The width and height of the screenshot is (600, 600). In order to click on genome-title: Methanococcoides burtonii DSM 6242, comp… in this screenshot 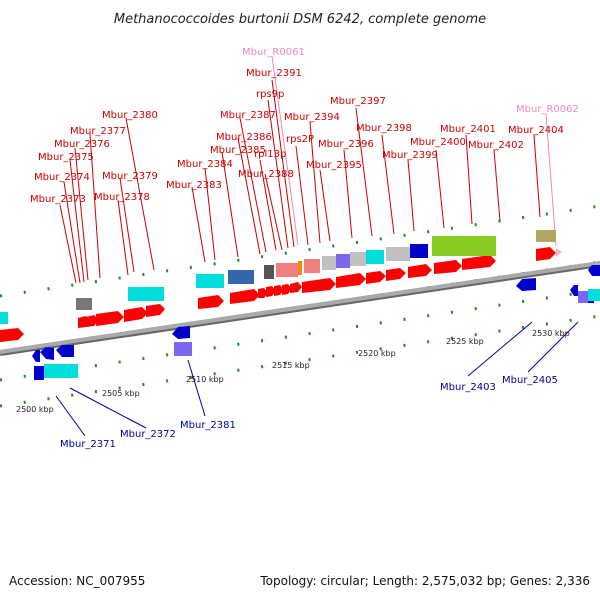, I will do `click(300, 19)`.